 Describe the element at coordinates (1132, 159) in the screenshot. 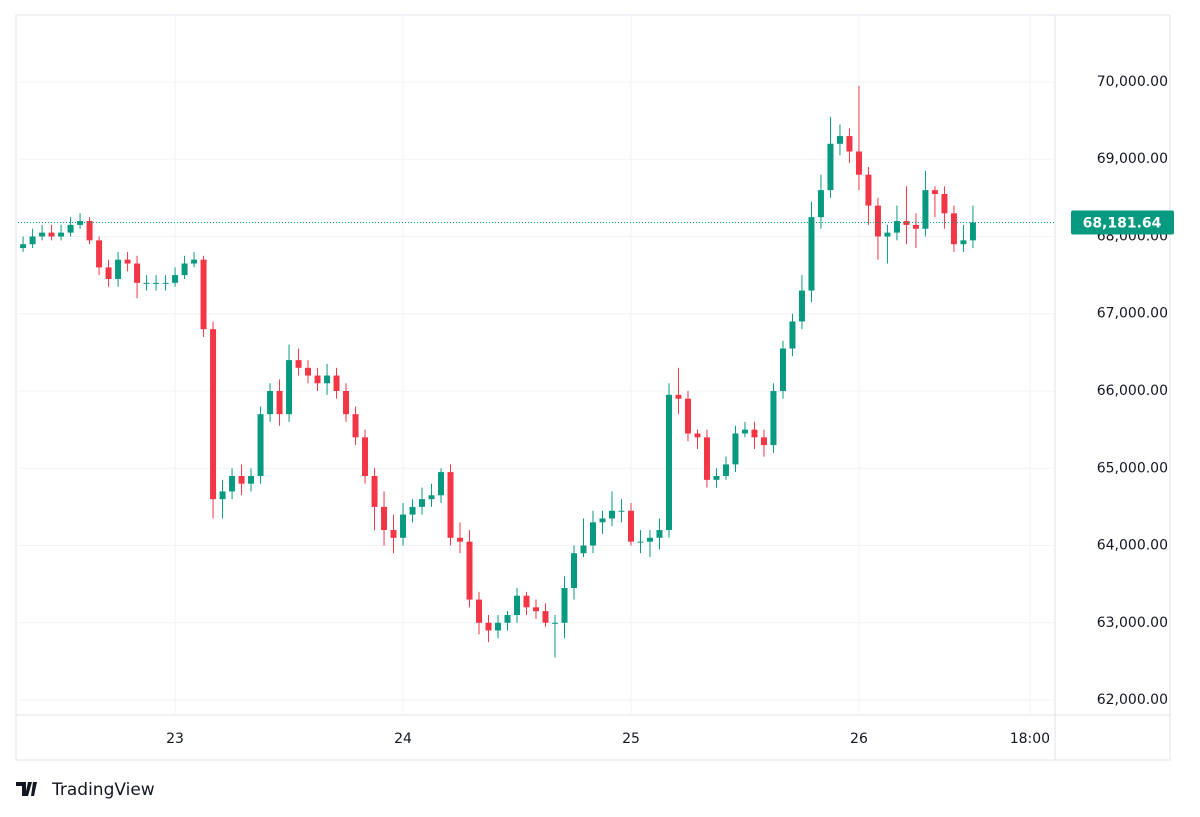

I see `y-tick-label: 69,000.00` at that location.